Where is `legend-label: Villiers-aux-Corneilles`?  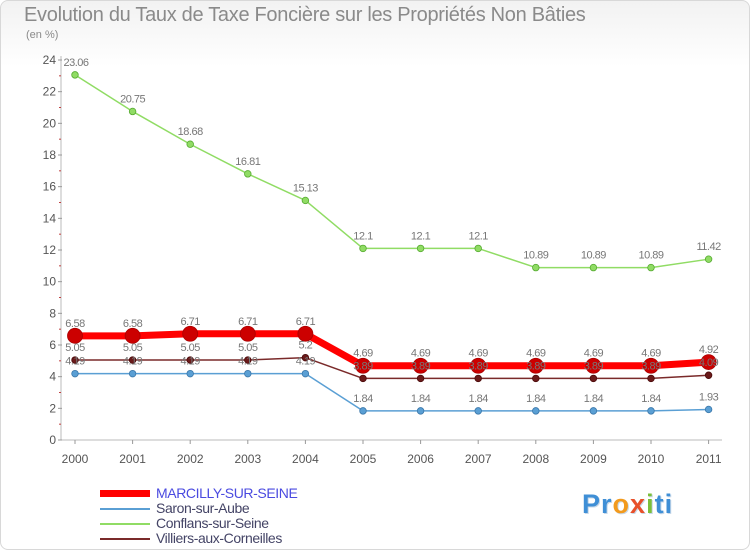
legend-label: Villiers-aux-Corneilles is located at coordinates (219, 538).